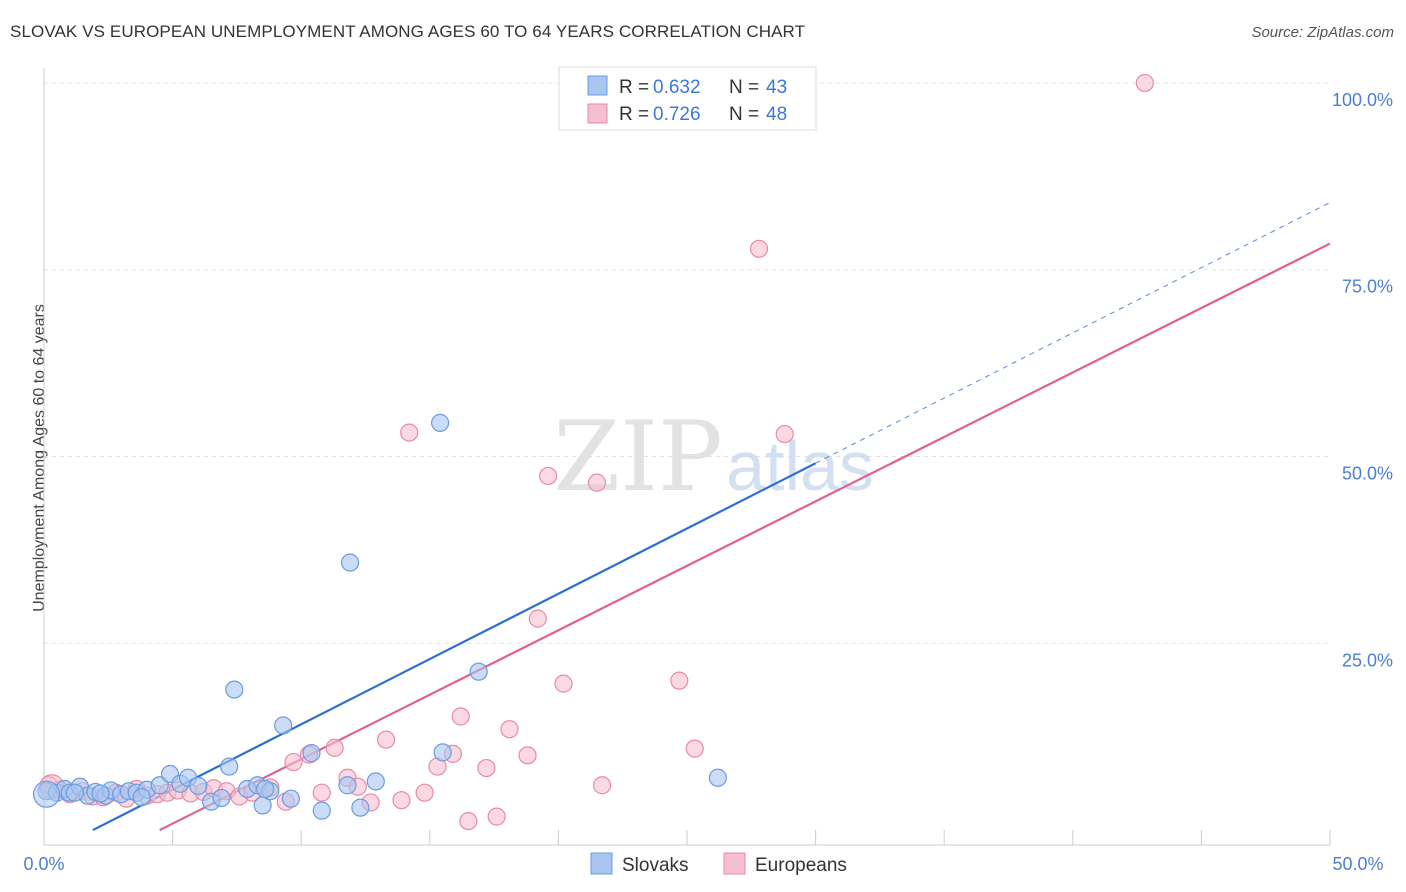  Describe the element at coordinates (800, 466) in the screenshot. I see `watermark-atlas: atlas` at that location.